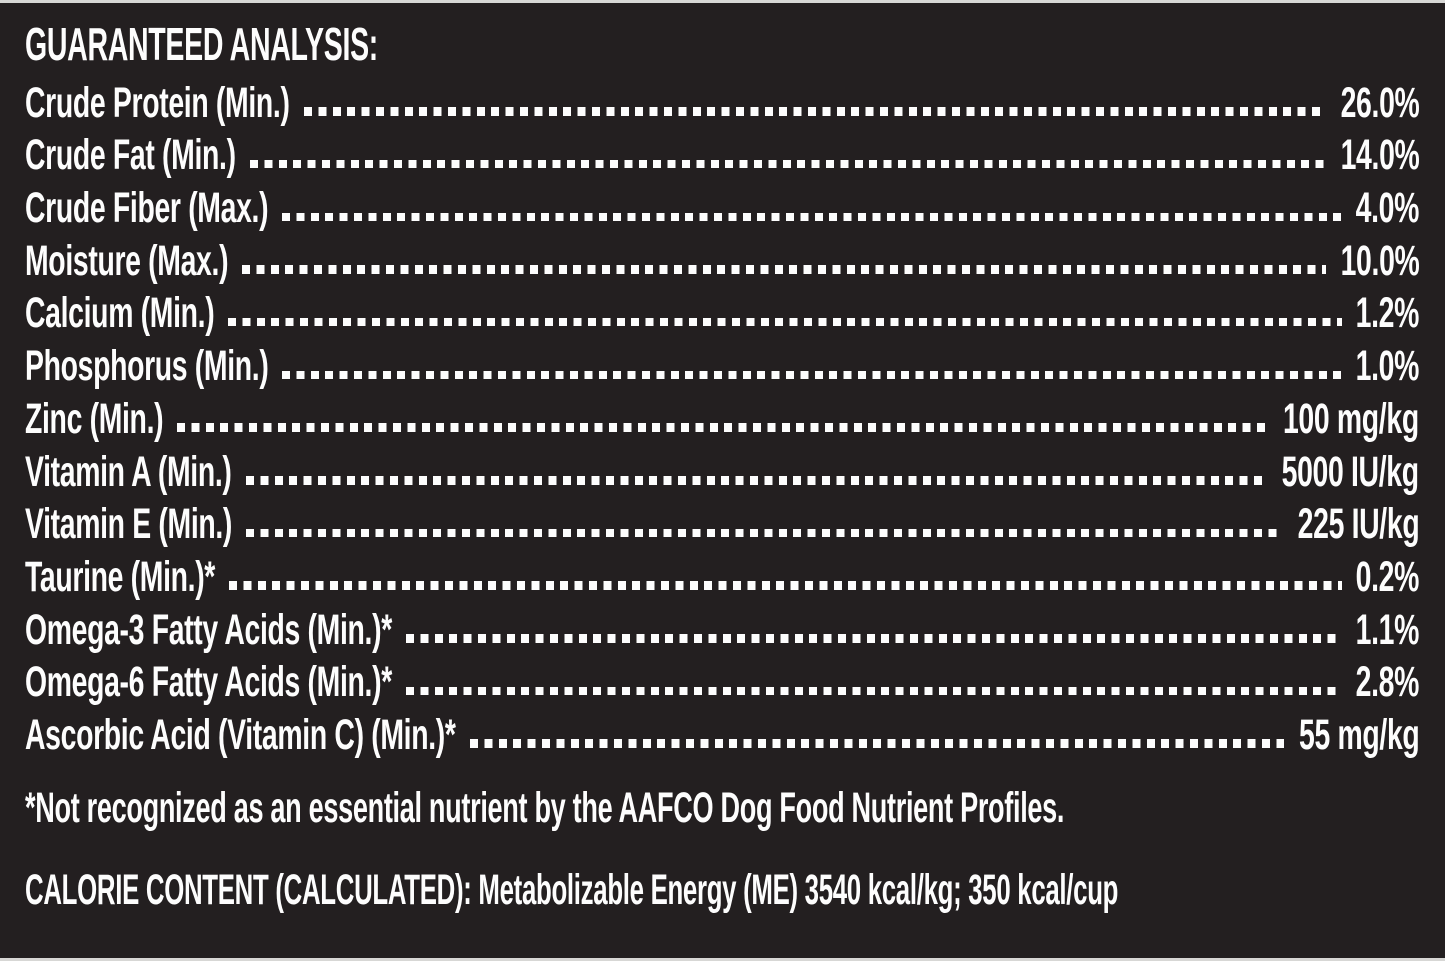 The image size is (1445, 961). What do you see at coordinates (1387, 208) in the screenshot?
I see `nutrient-value: 4.0%` at bounding box center [1387, 208].